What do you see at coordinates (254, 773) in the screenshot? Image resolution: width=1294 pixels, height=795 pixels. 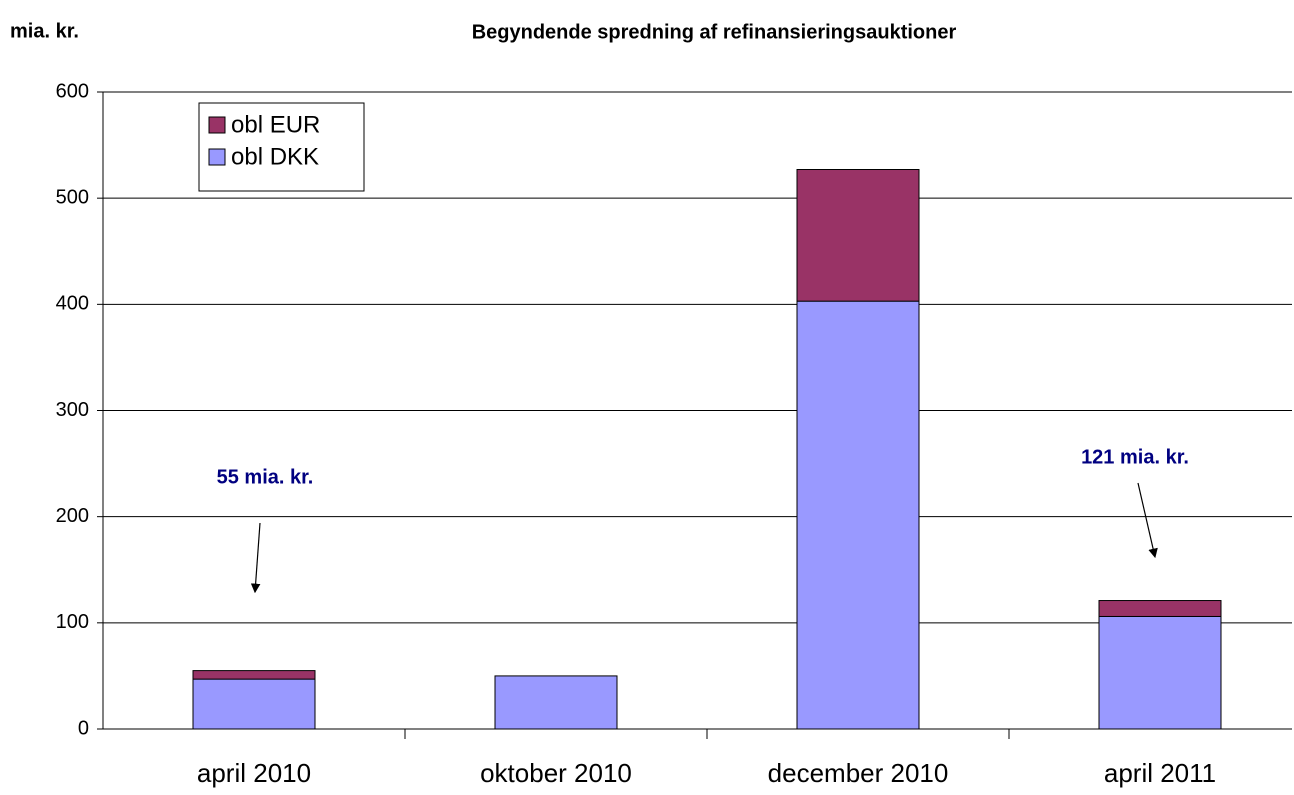 I see `x-tick-label: april 2010` at bounding box center [254, 773].